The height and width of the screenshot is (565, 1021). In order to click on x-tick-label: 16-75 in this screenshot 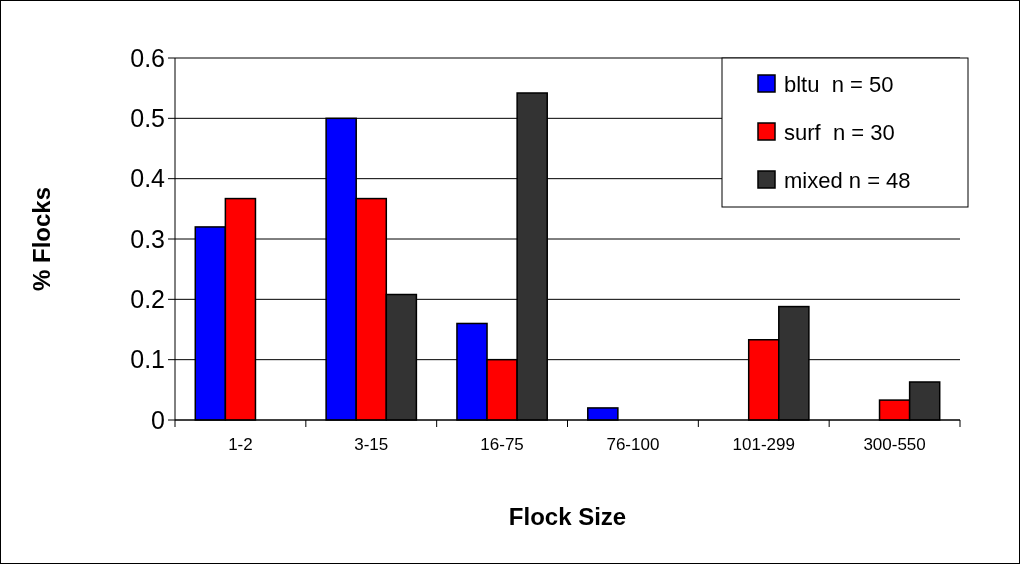, I will do `click(502, 444)`.